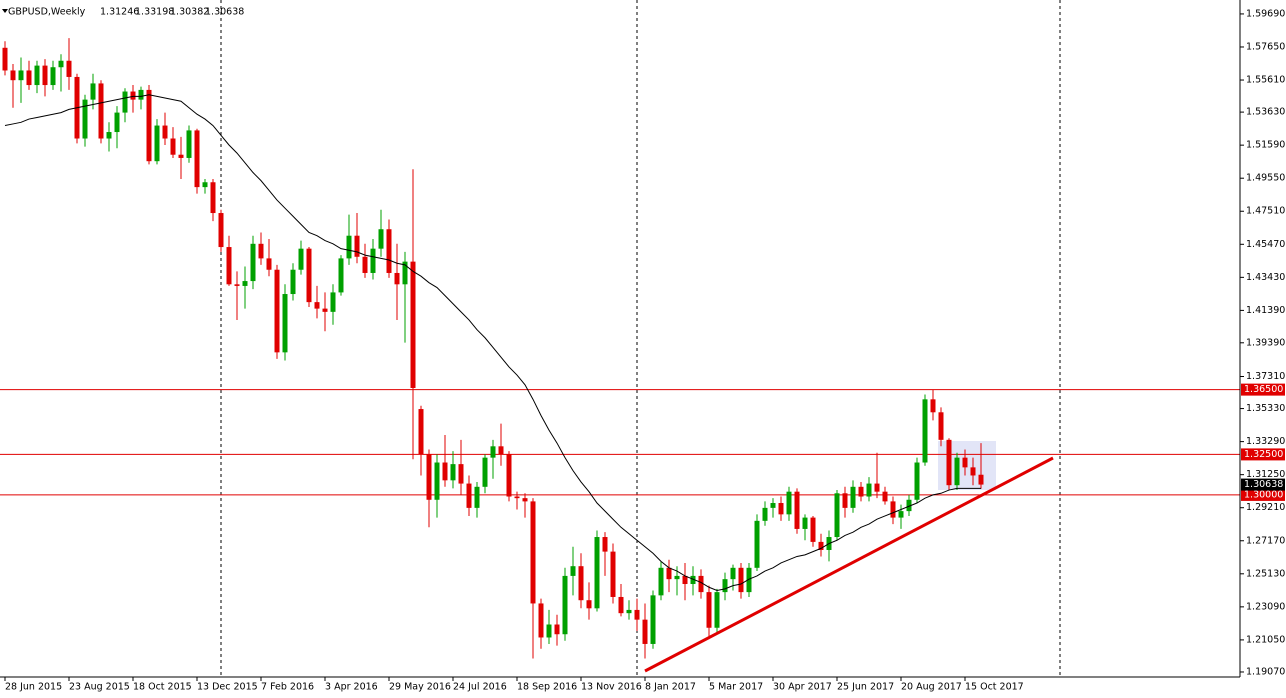  Describe the element at coordinates (1265, 342) in the screenshot. I see `y-tick-label: 1.39390` at that location.